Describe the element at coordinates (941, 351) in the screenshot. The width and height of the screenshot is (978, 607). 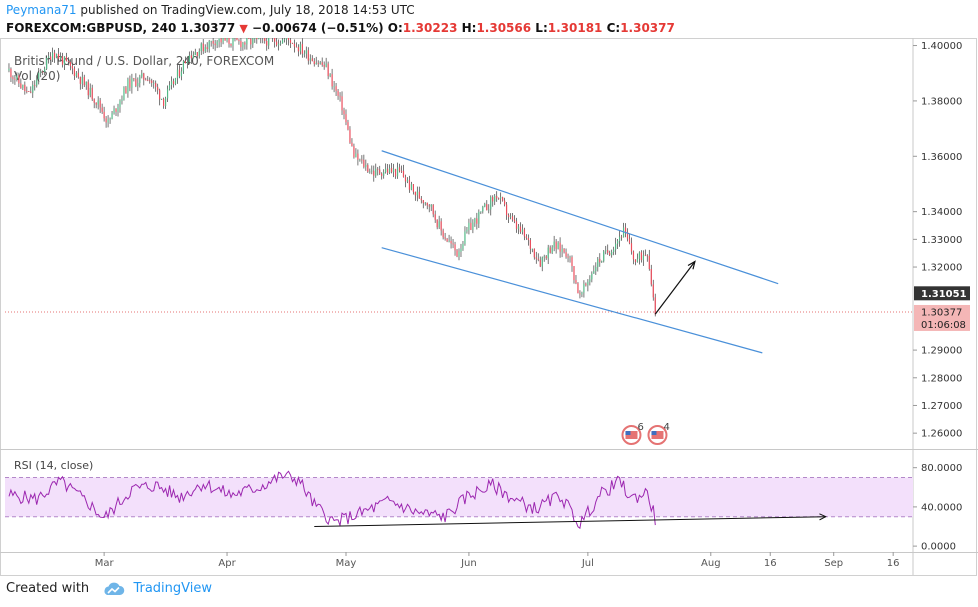
I see `price-tick-label: 1.29000` at that location.